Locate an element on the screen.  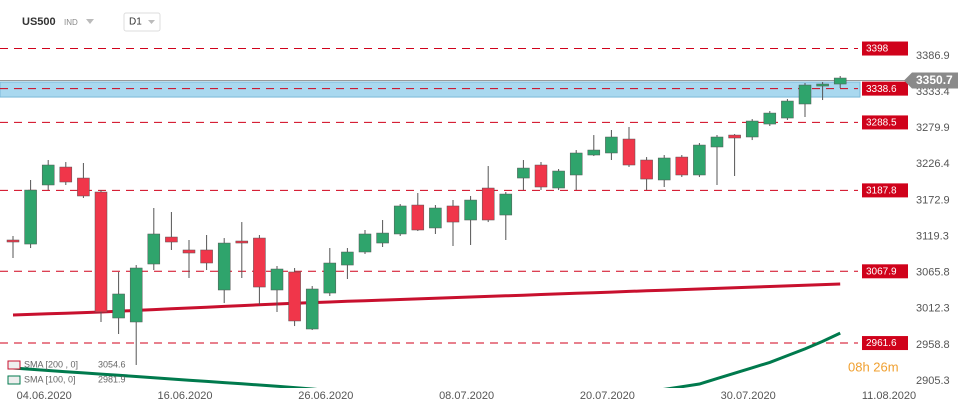
x-tick-label: 16.06.2020 is located at coordinates (184, 396).